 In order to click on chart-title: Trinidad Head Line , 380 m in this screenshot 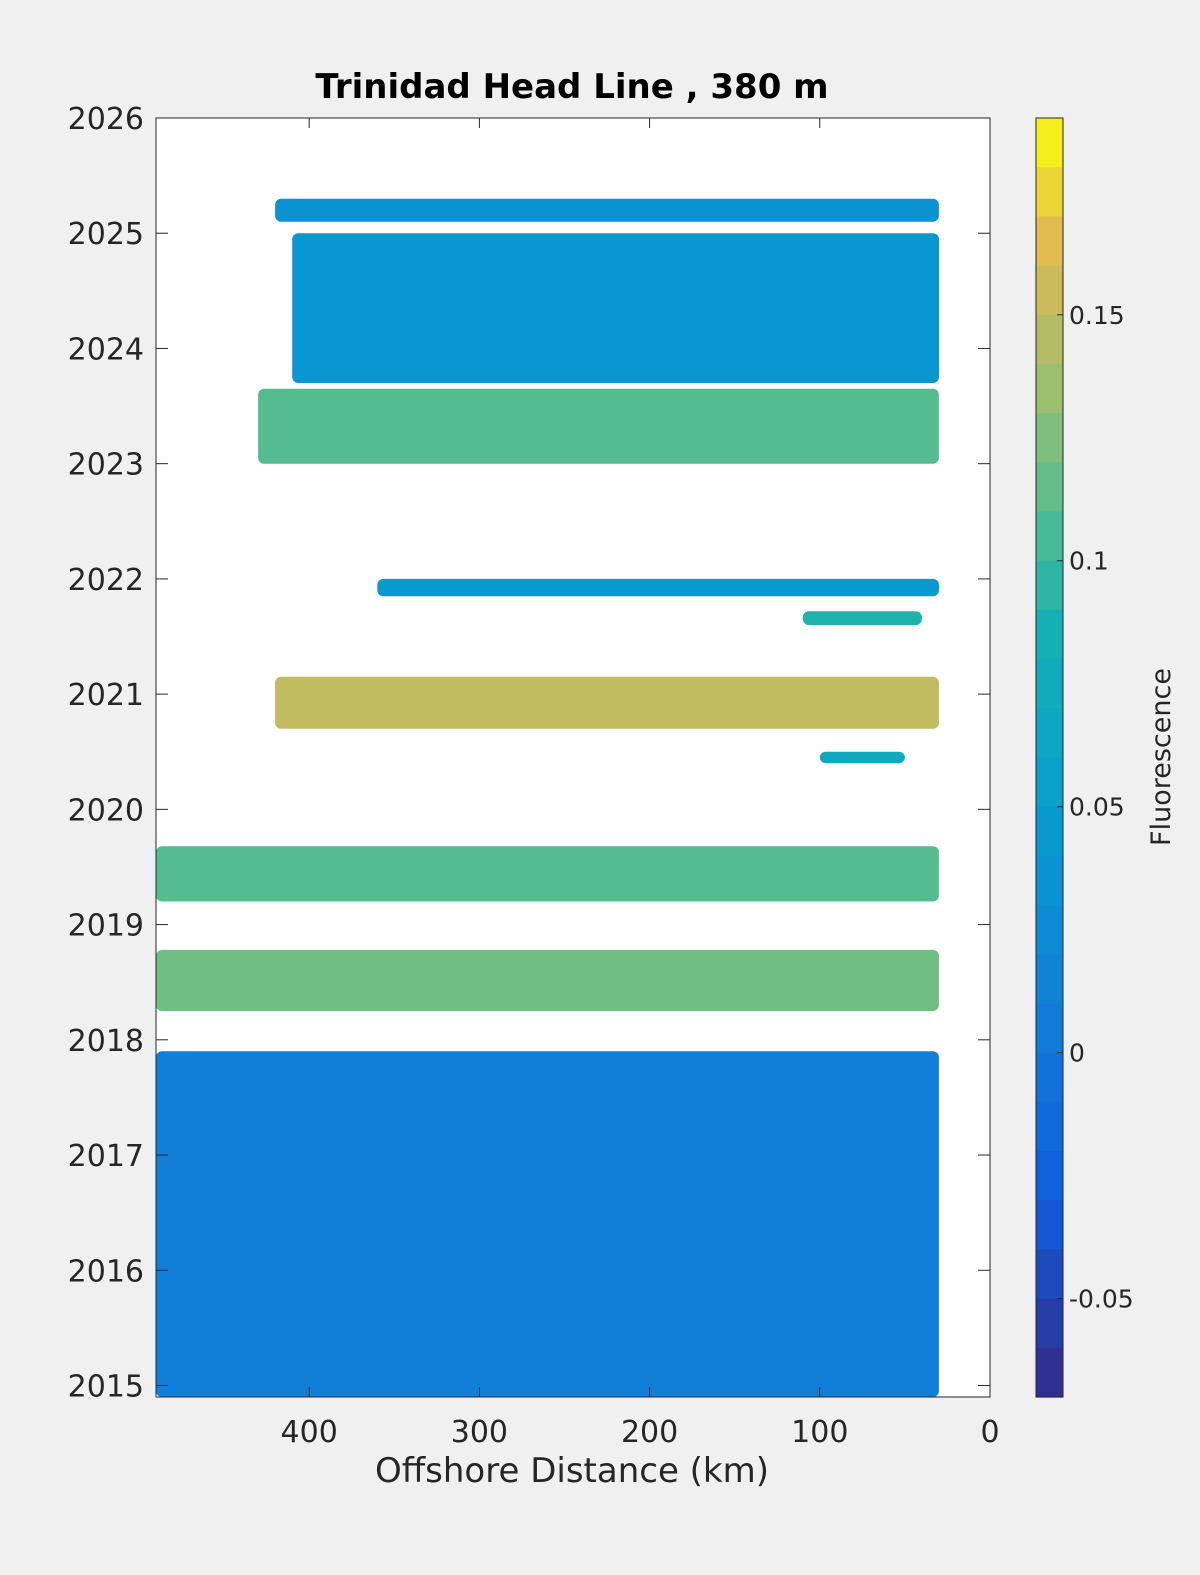, I will do `click(571, 87)`.